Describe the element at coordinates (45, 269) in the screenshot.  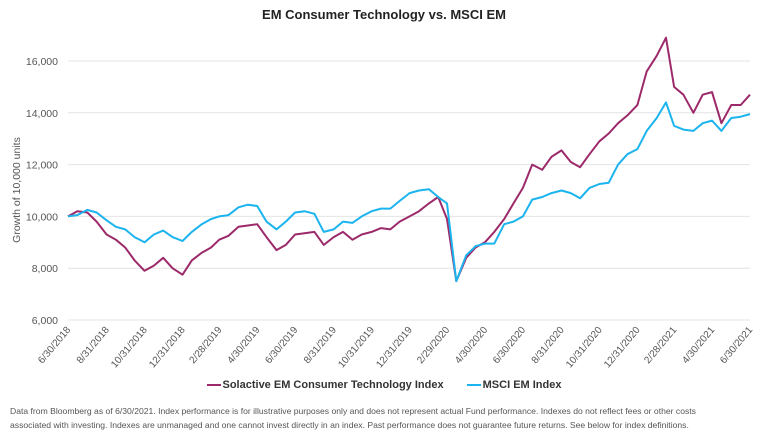
I see `y-tick-label: 8,000` at that location.